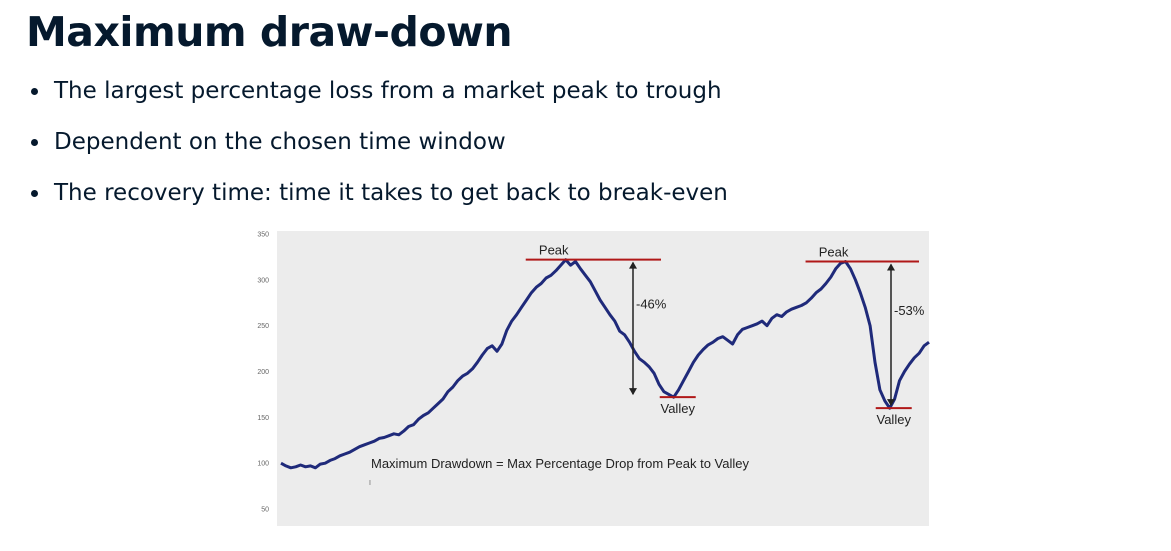 This screenshot has width=1171, height=551. Describe the element at coordinates (263, 235) in the screenshot. I see `y-tick-label: 350` at that location.